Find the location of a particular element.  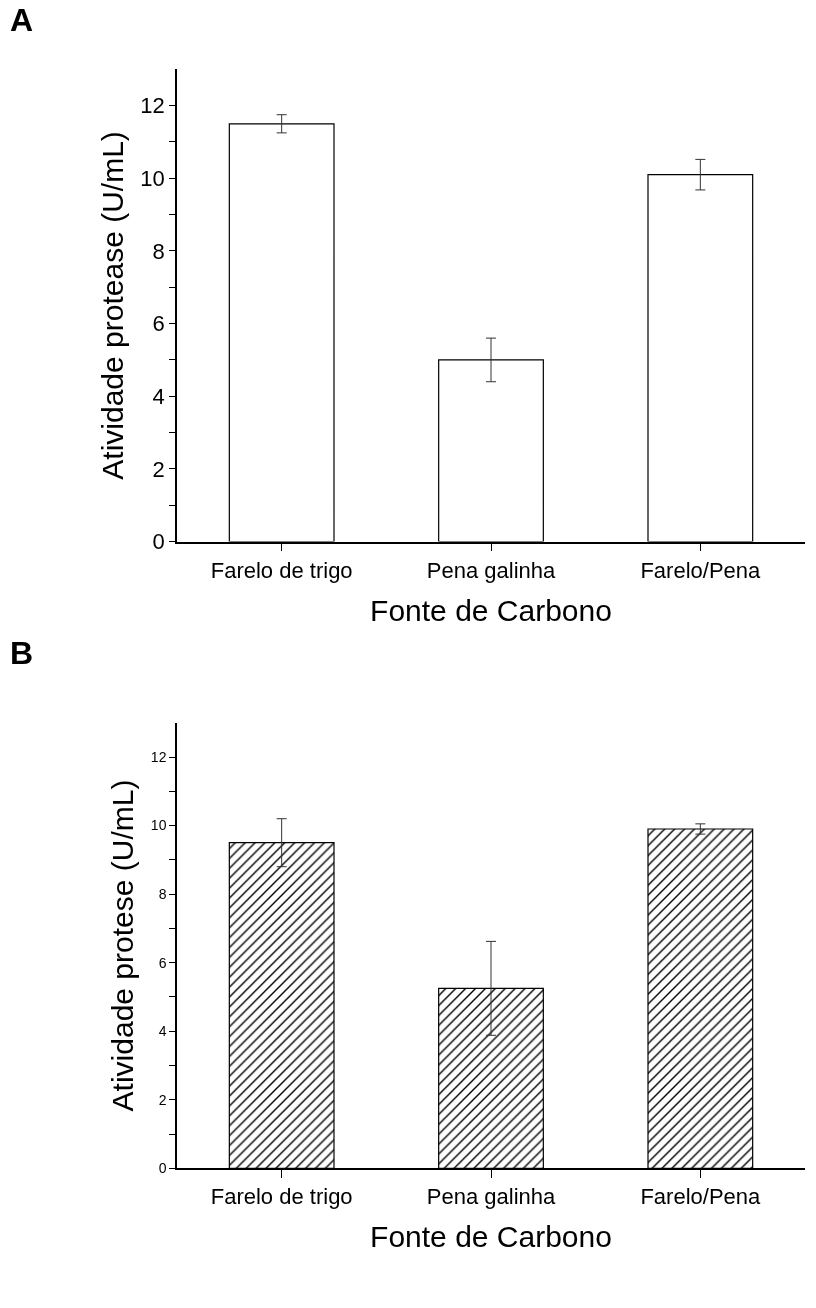

y-axis-title: Atividade protease (U/mL) is located at coordinates (112, 305).